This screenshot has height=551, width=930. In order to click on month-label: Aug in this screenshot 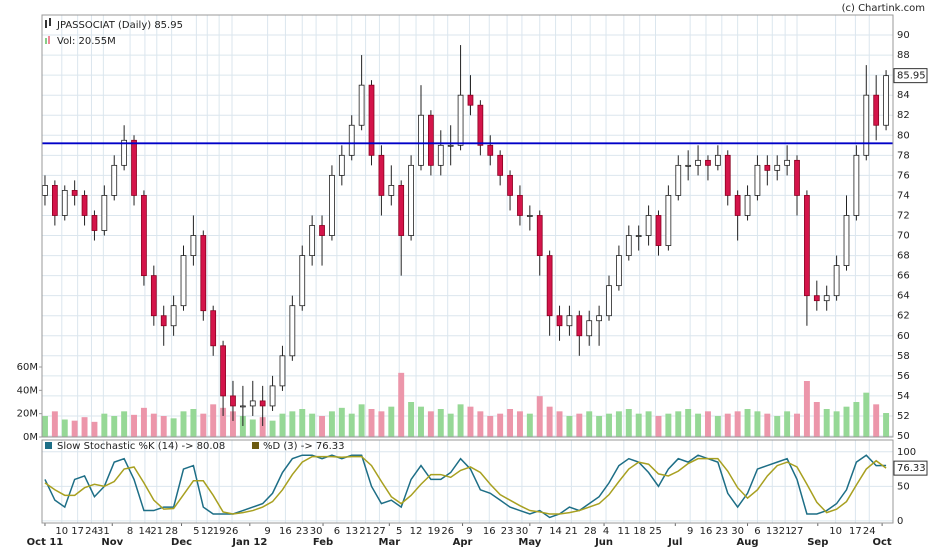, I will do `click(748, 542)`.